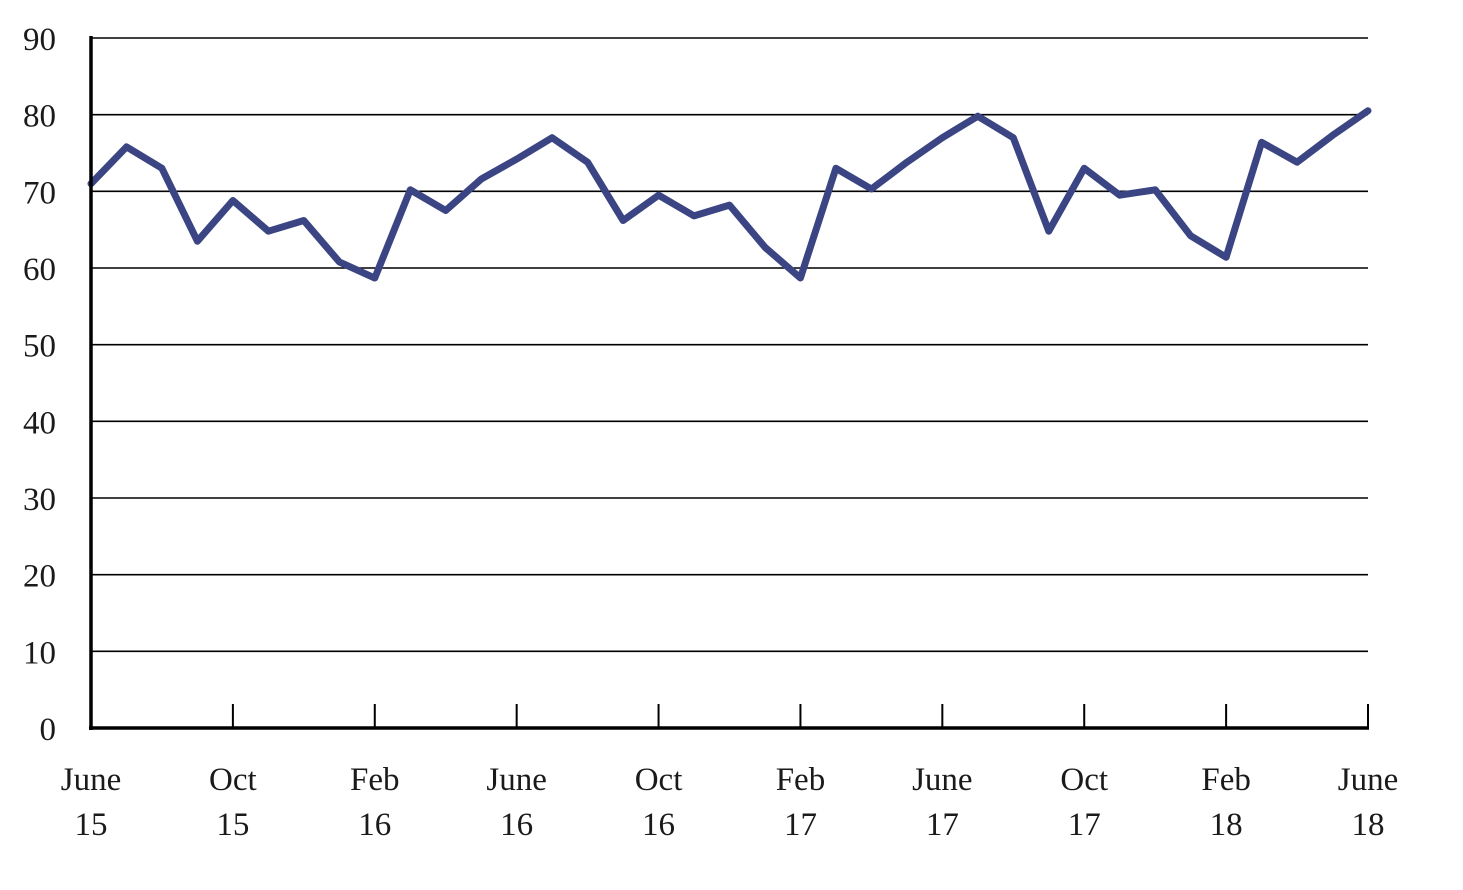 This screenshot has width=1463, height=890. Describe the element at coordinates (516, 825) in the screenshot. I see `x-tick-label-3-line2: 16` at that location.